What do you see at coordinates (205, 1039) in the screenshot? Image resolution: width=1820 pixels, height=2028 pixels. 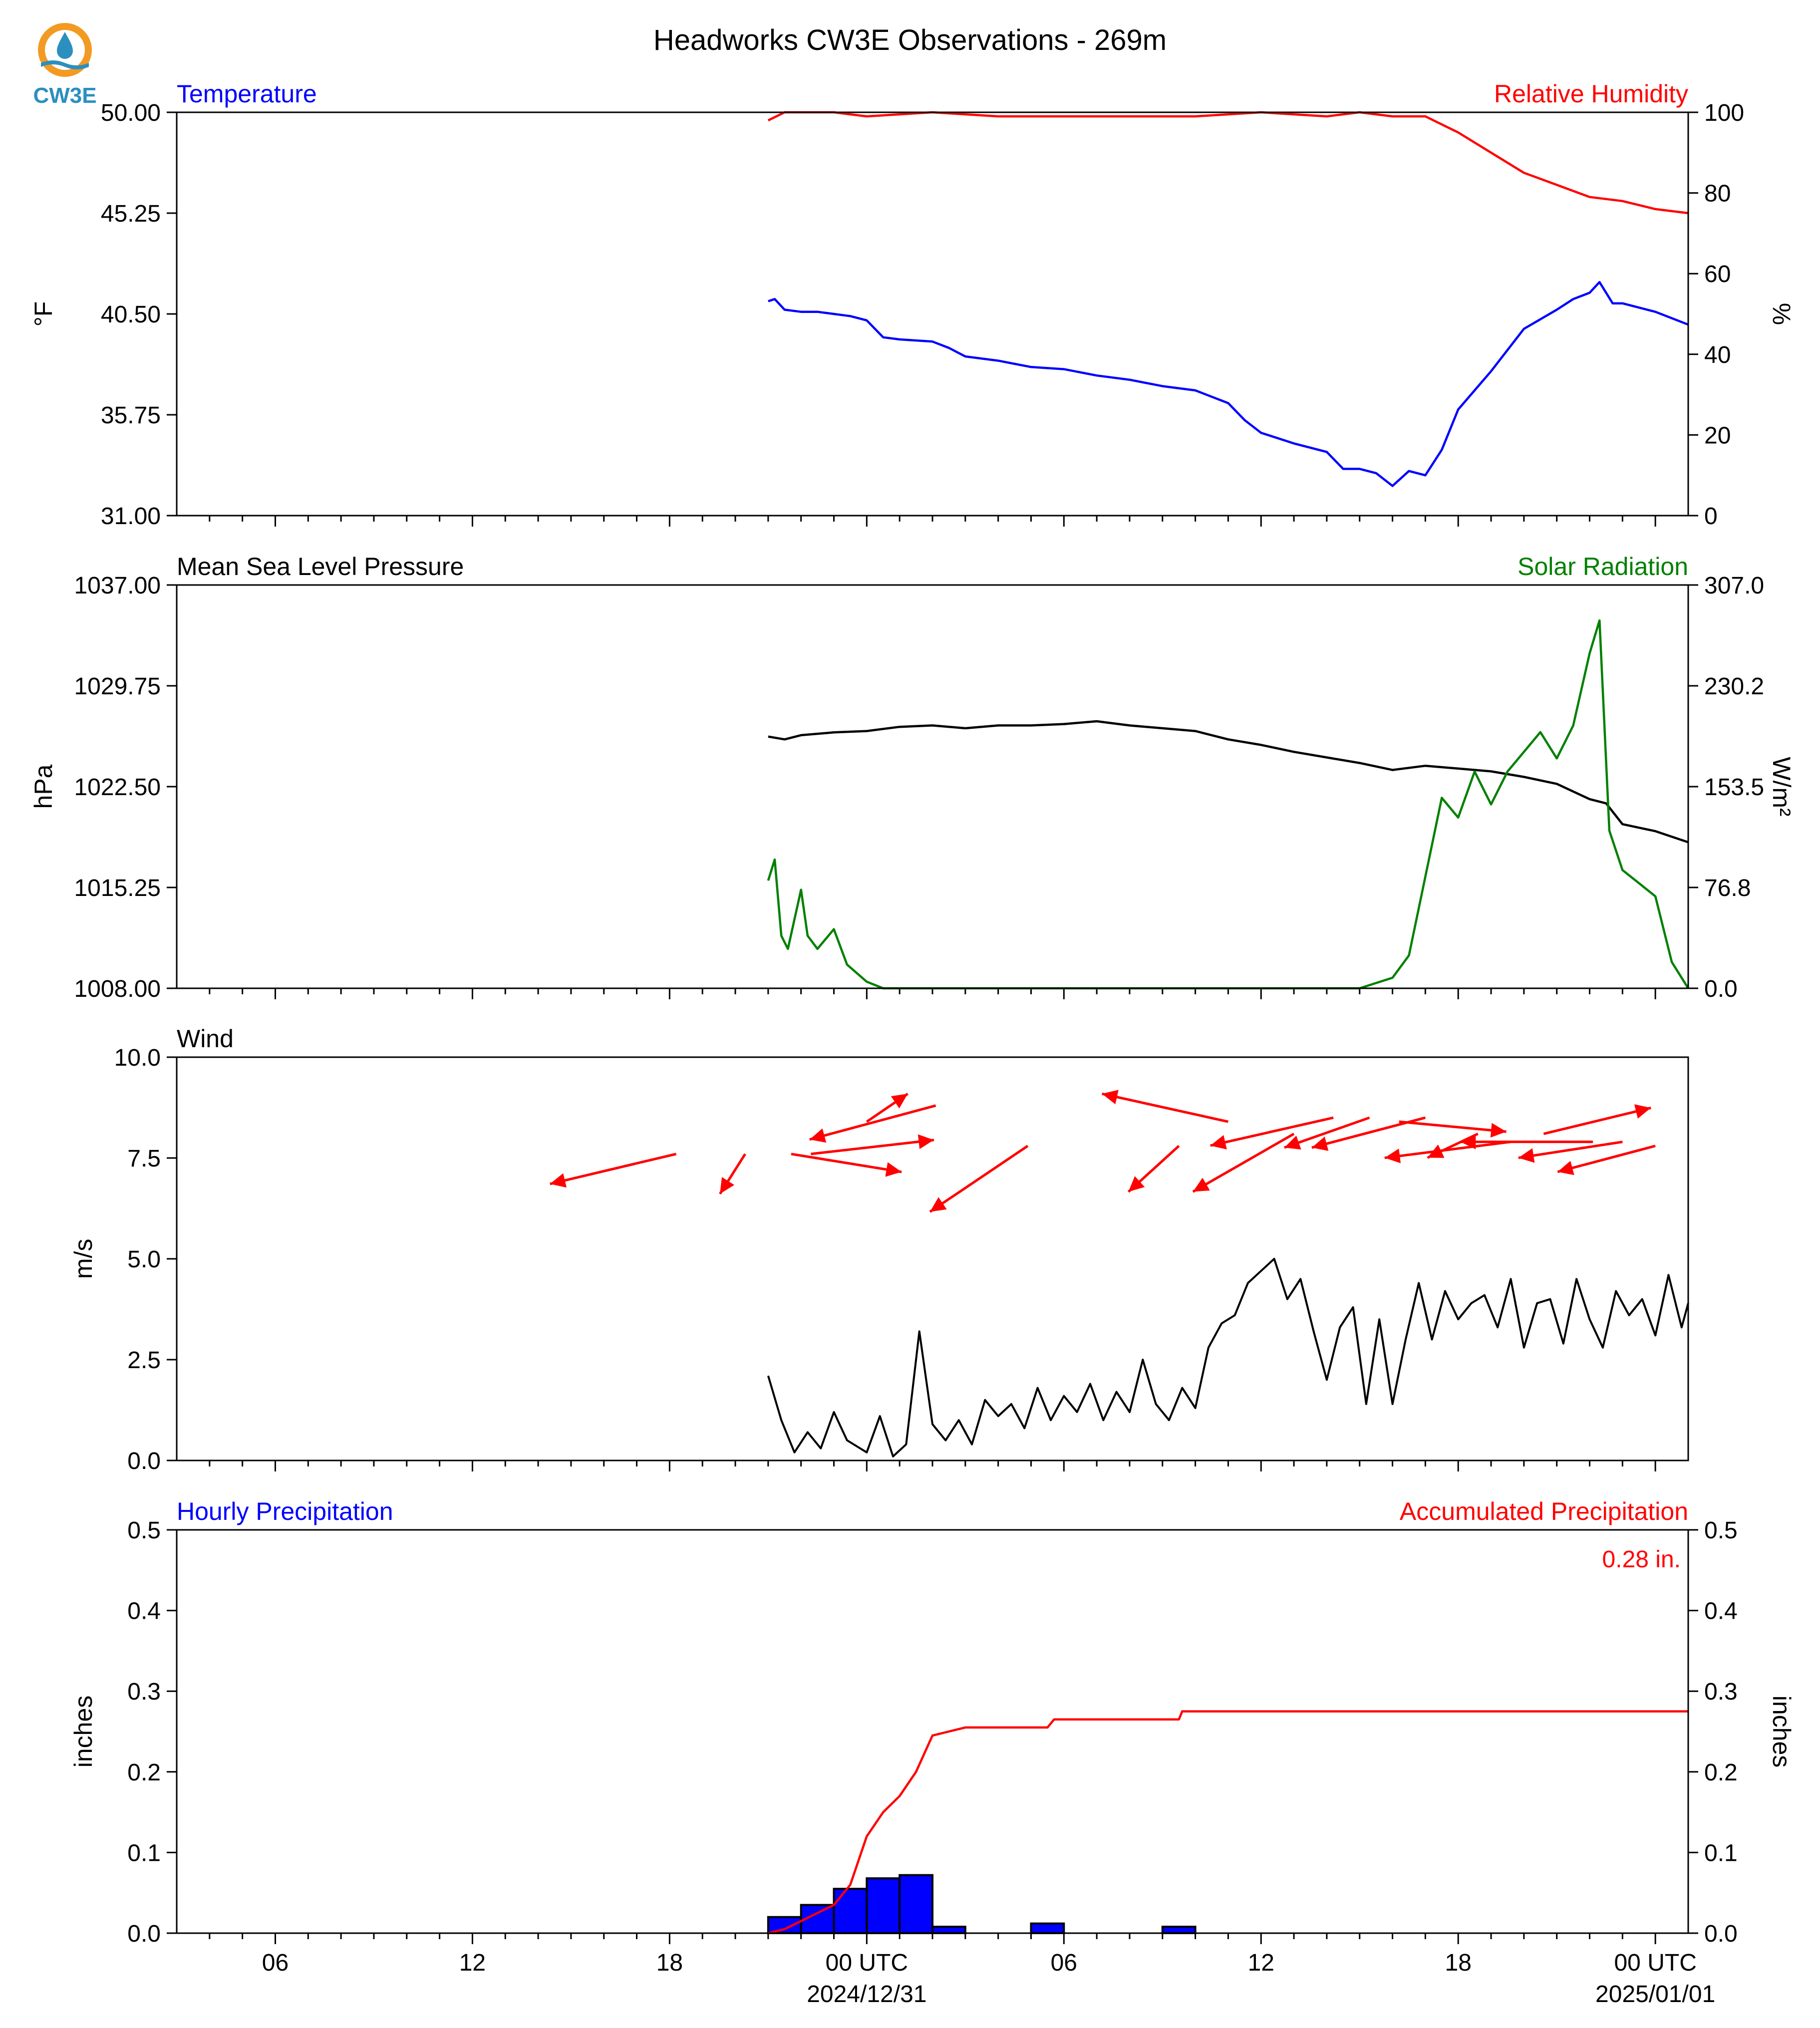 I see `panel-left-title: Wind` at bounding box center [205, 1039].